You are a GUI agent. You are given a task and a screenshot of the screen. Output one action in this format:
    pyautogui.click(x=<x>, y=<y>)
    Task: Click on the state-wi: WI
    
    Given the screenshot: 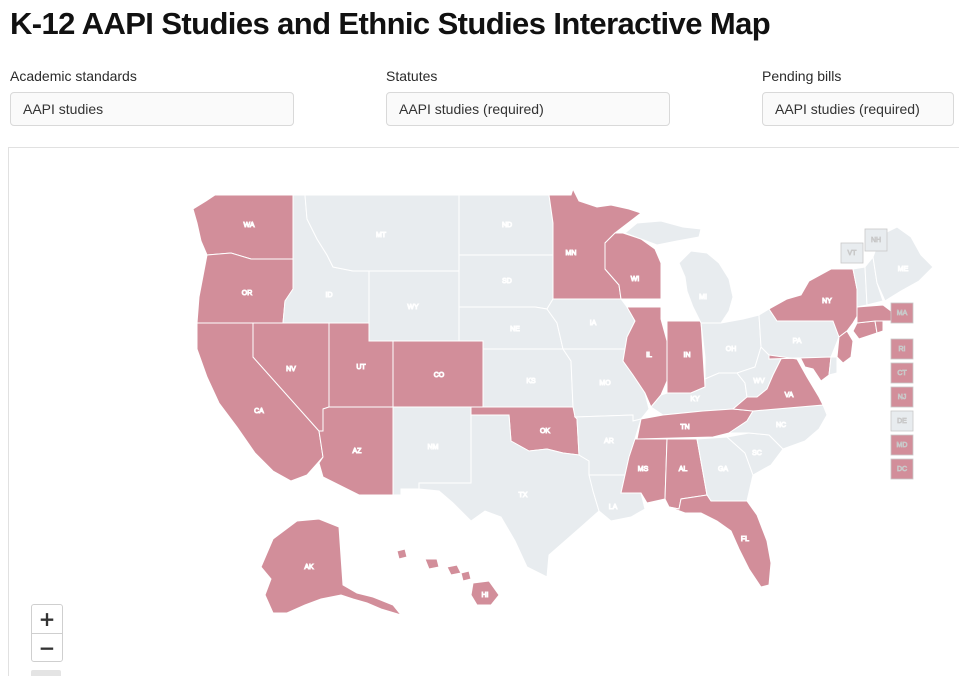 What is the action you would take?
    pyautogui.click(x=633, y=266)
    